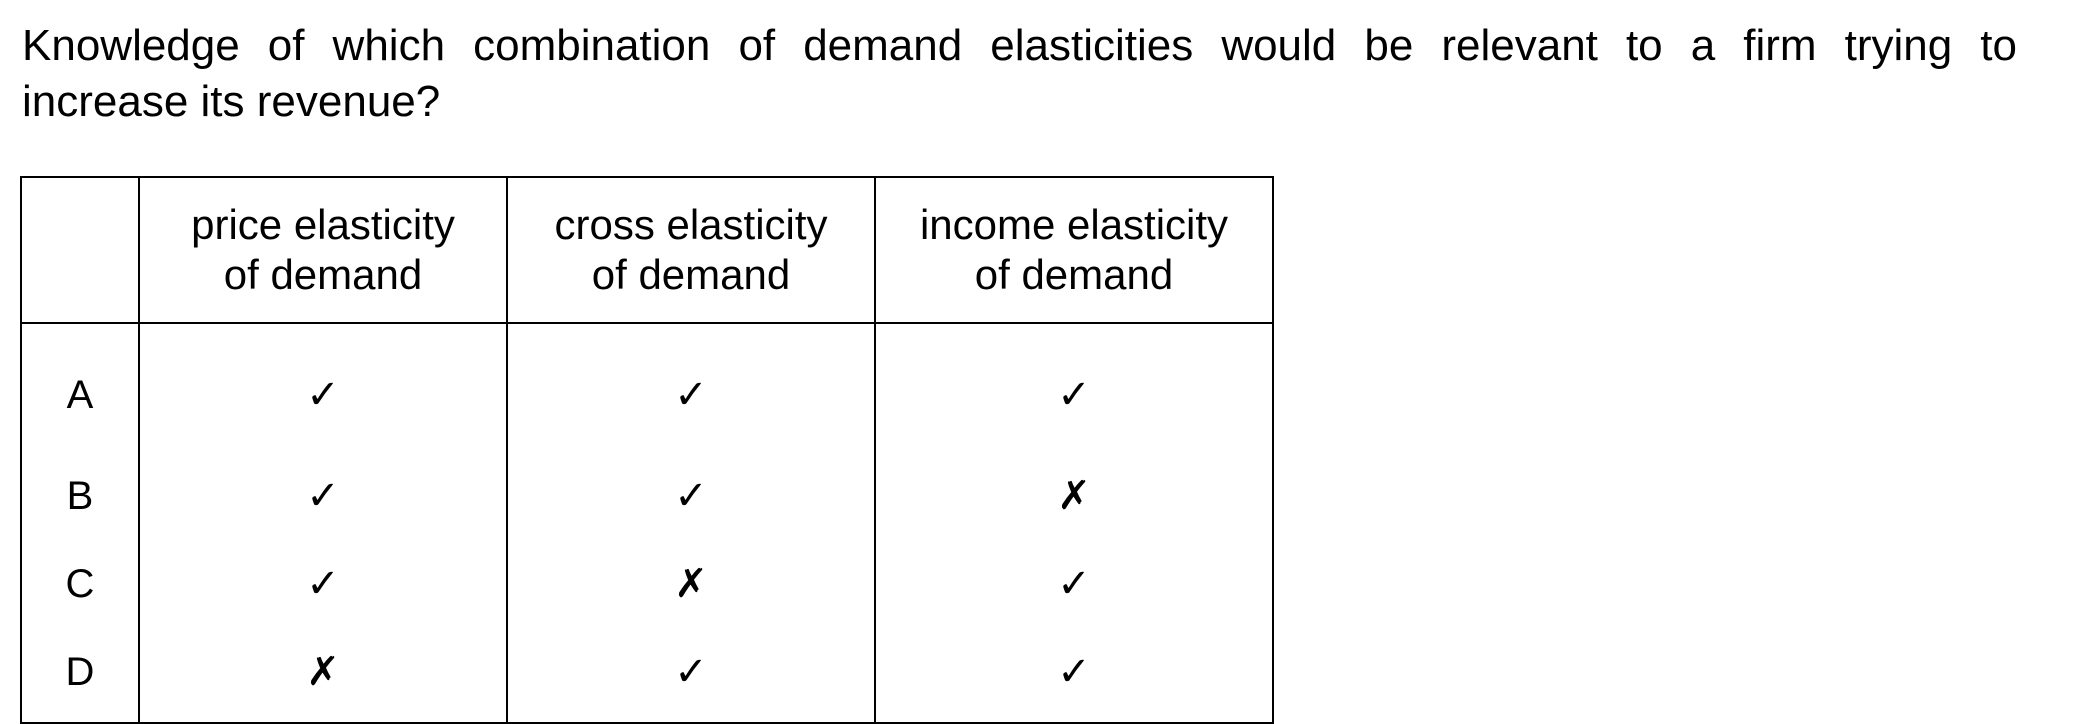 This screenshot has height=724, width=2099. I want to click on table-row: D ✗ ✓ ✓, so click(647, 676).